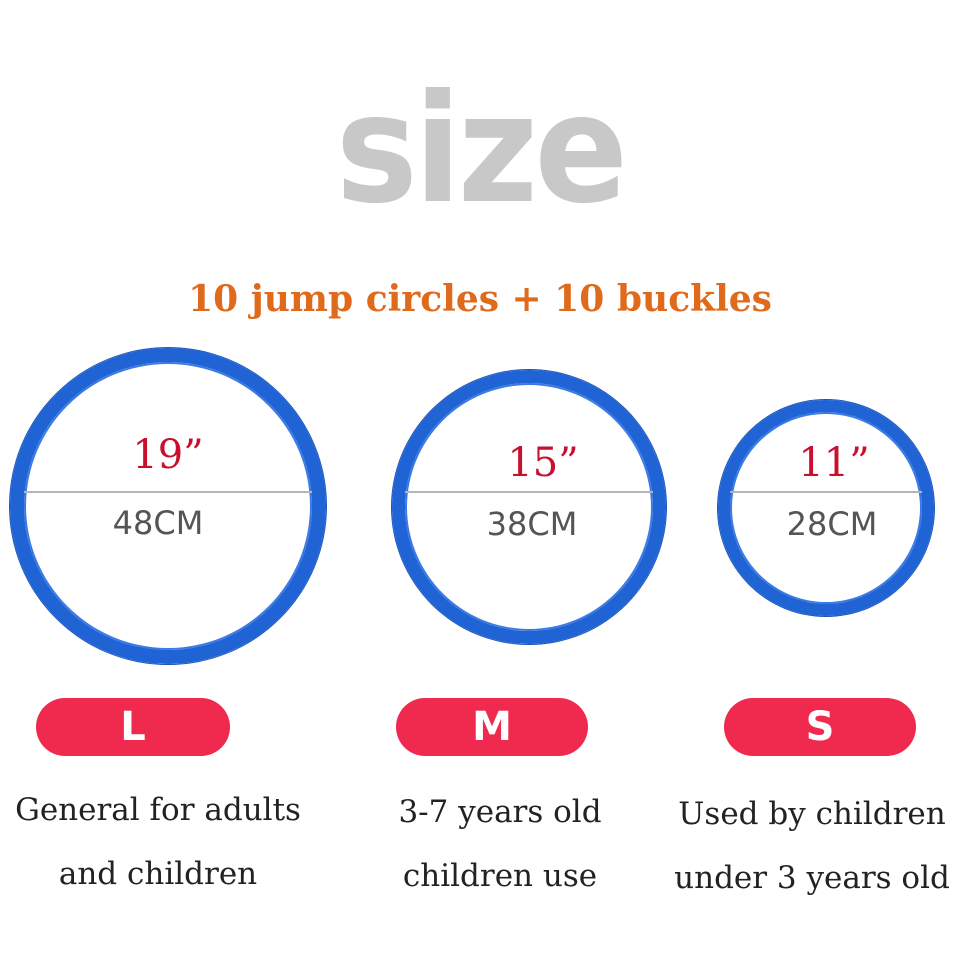 This screenshot has height=960, width=960. Describe the element at coordinates (158, 842) in the screenshot. I see `description-large: General for adults and children` at that location.